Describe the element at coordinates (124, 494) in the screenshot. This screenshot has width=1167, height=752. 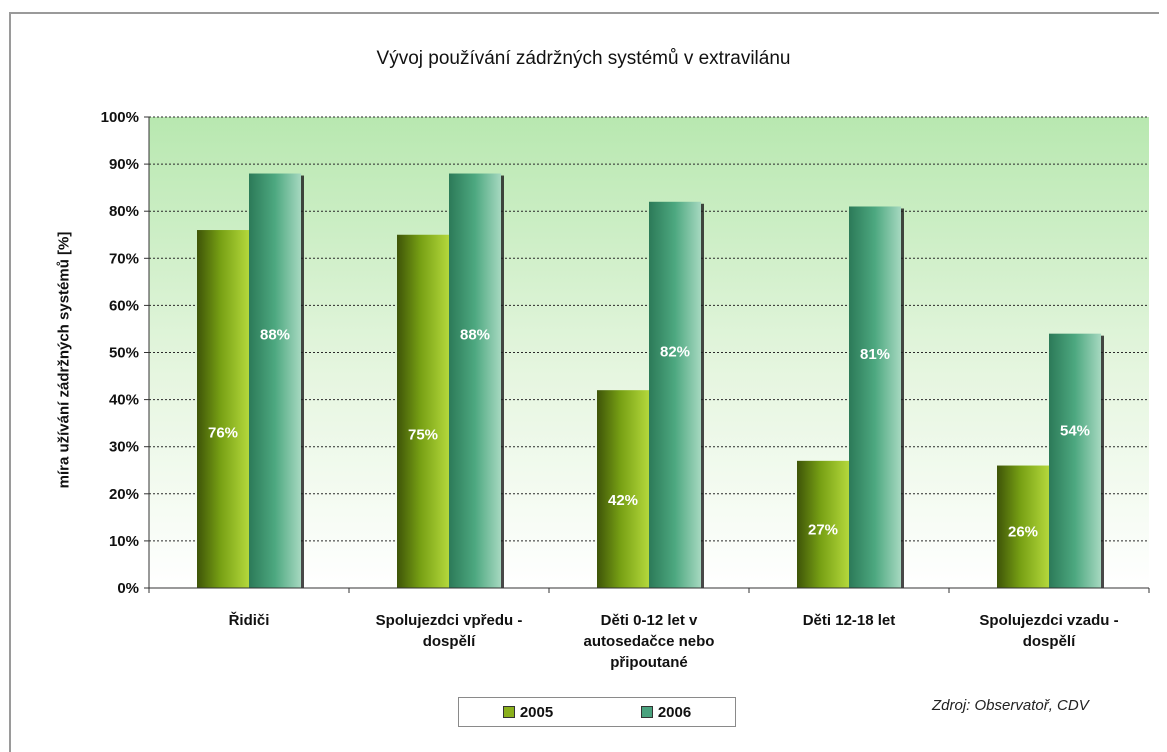
I see `y-tick-label: 20%` at that location.